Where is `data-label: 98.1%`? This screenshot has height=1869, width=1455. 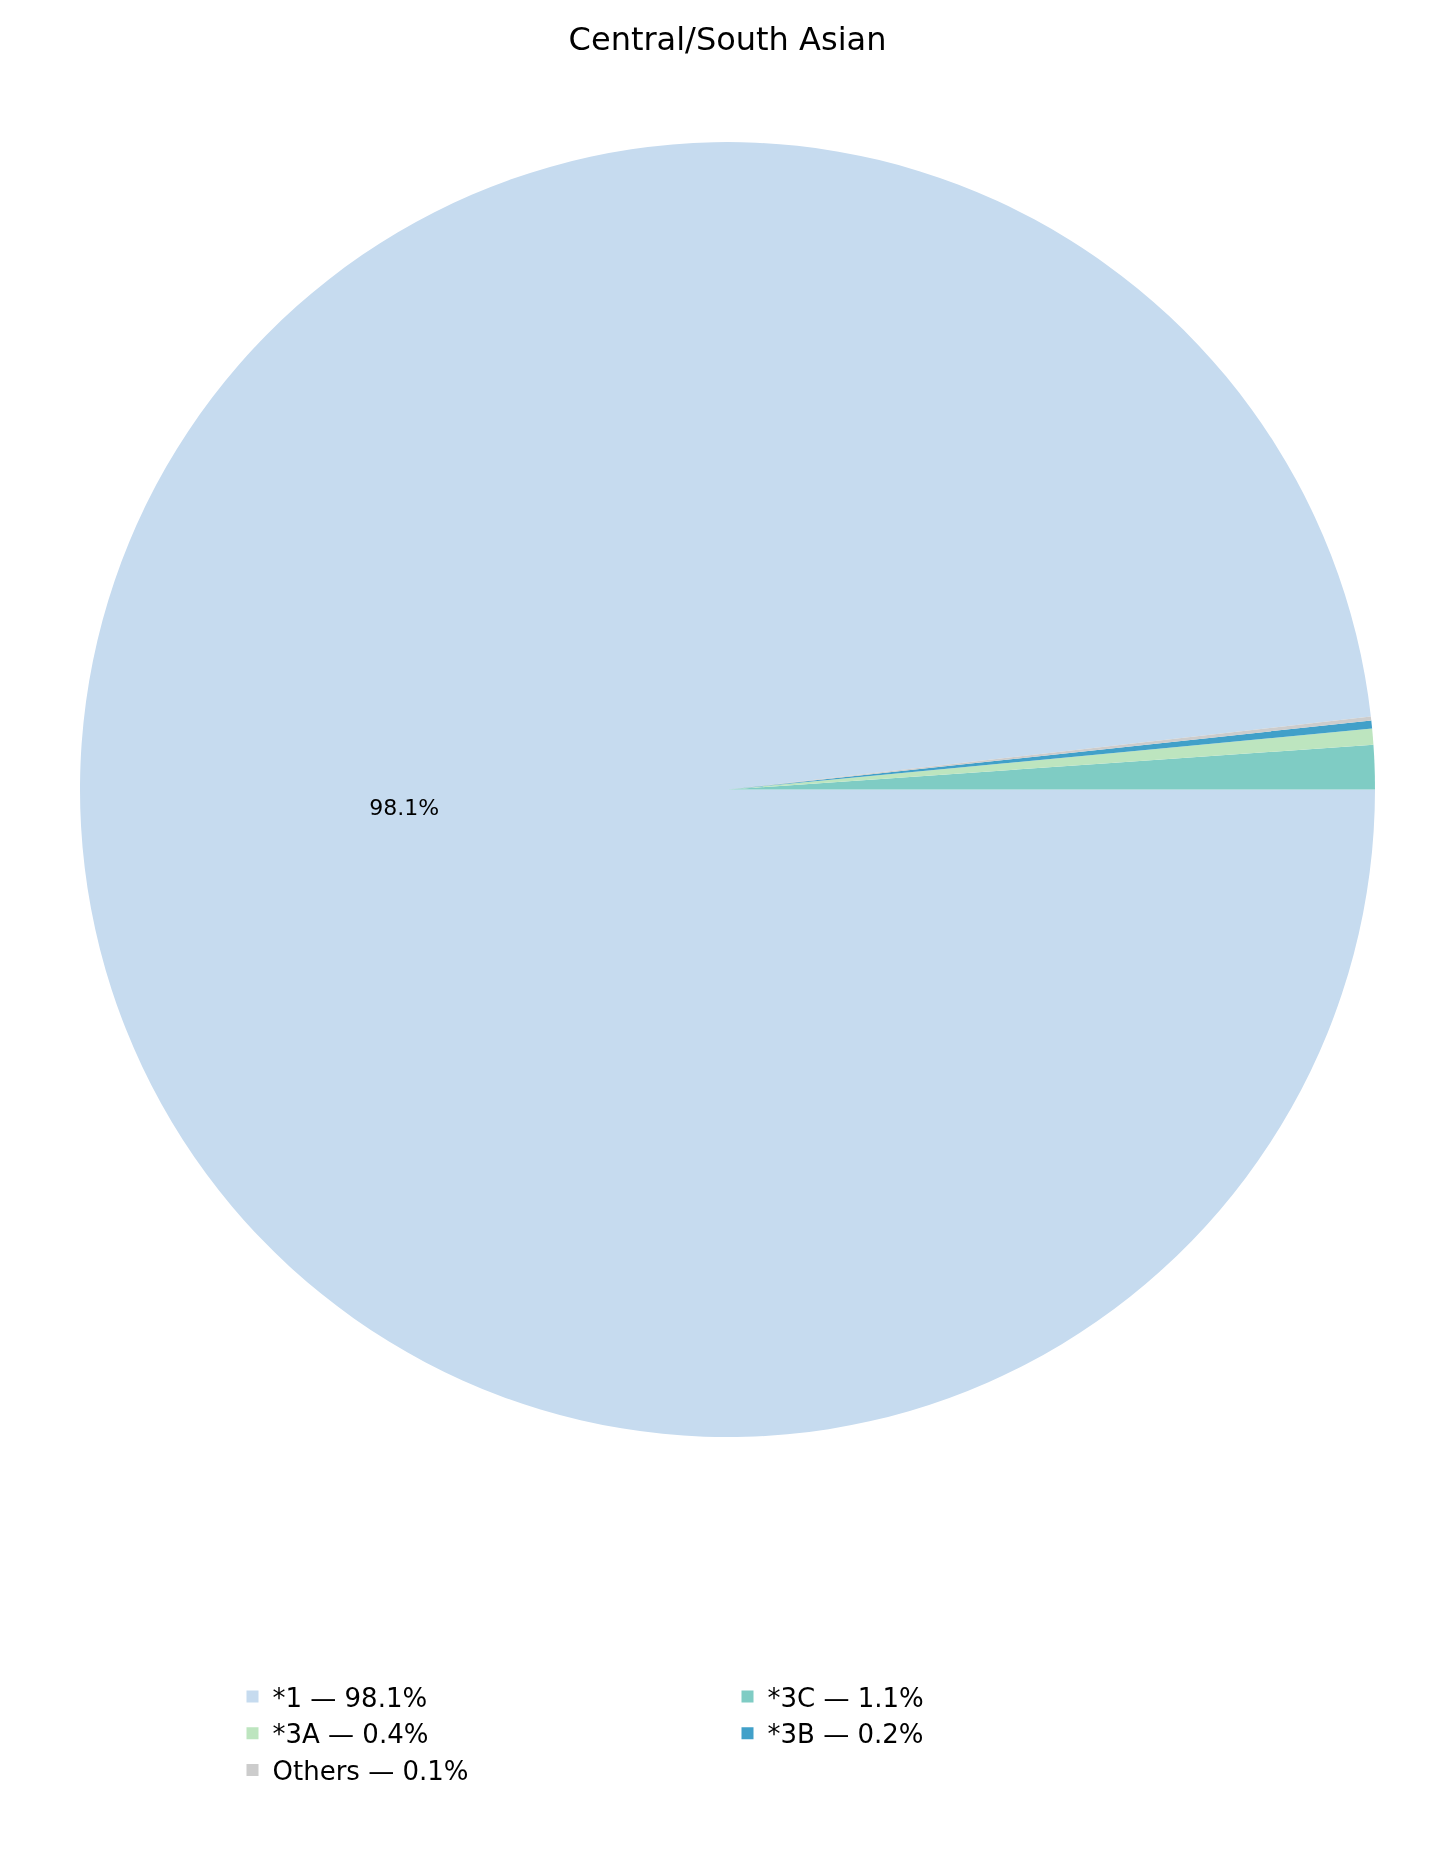 data-label: 98.1% is located at coordinates (404, 808).